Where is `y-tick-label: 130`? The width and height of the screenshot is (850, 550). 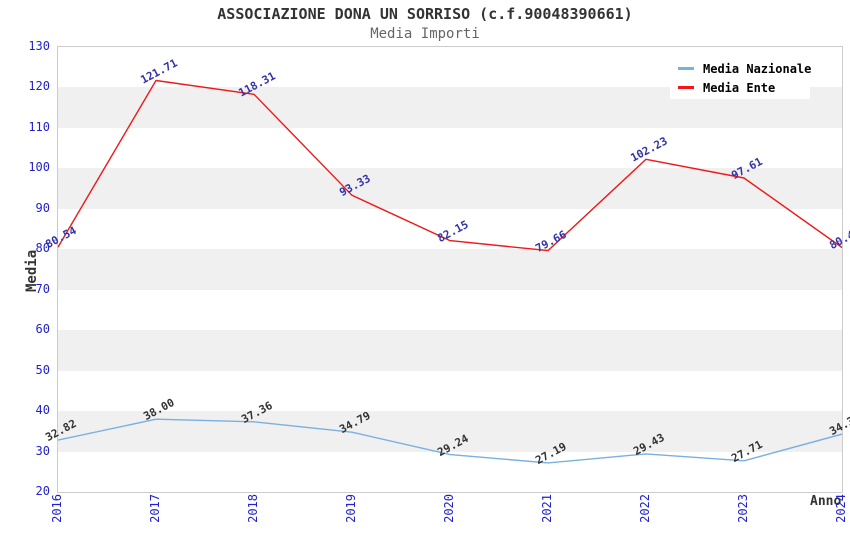 y-tick-label: 130 is located at coordinates (39, 46).